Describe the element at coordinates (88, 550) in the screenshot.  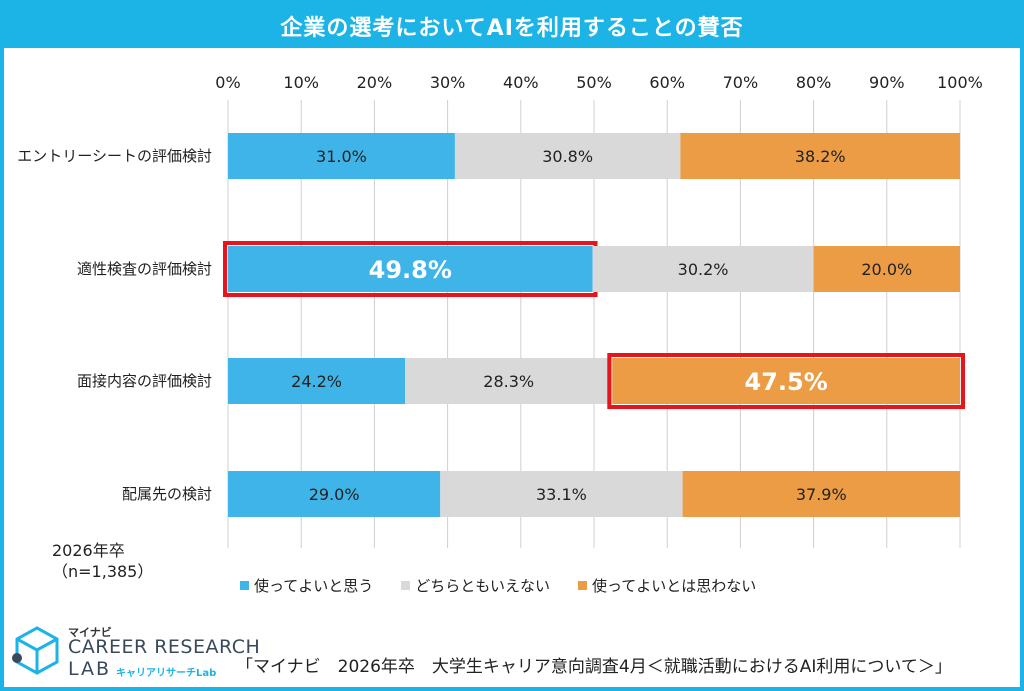
I see `sample-year: 2026年卒` at that location.